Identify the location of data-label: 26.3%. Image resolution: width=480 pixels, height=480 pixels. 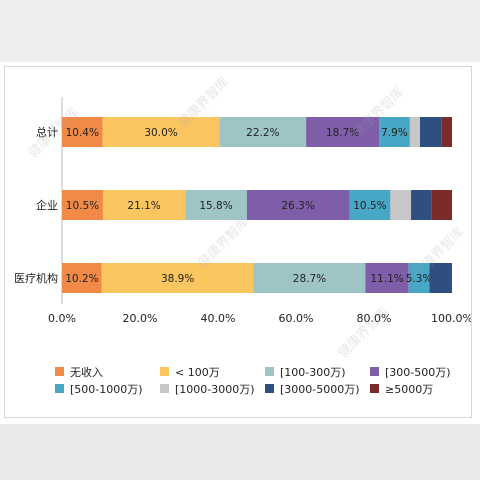
(297, 206).